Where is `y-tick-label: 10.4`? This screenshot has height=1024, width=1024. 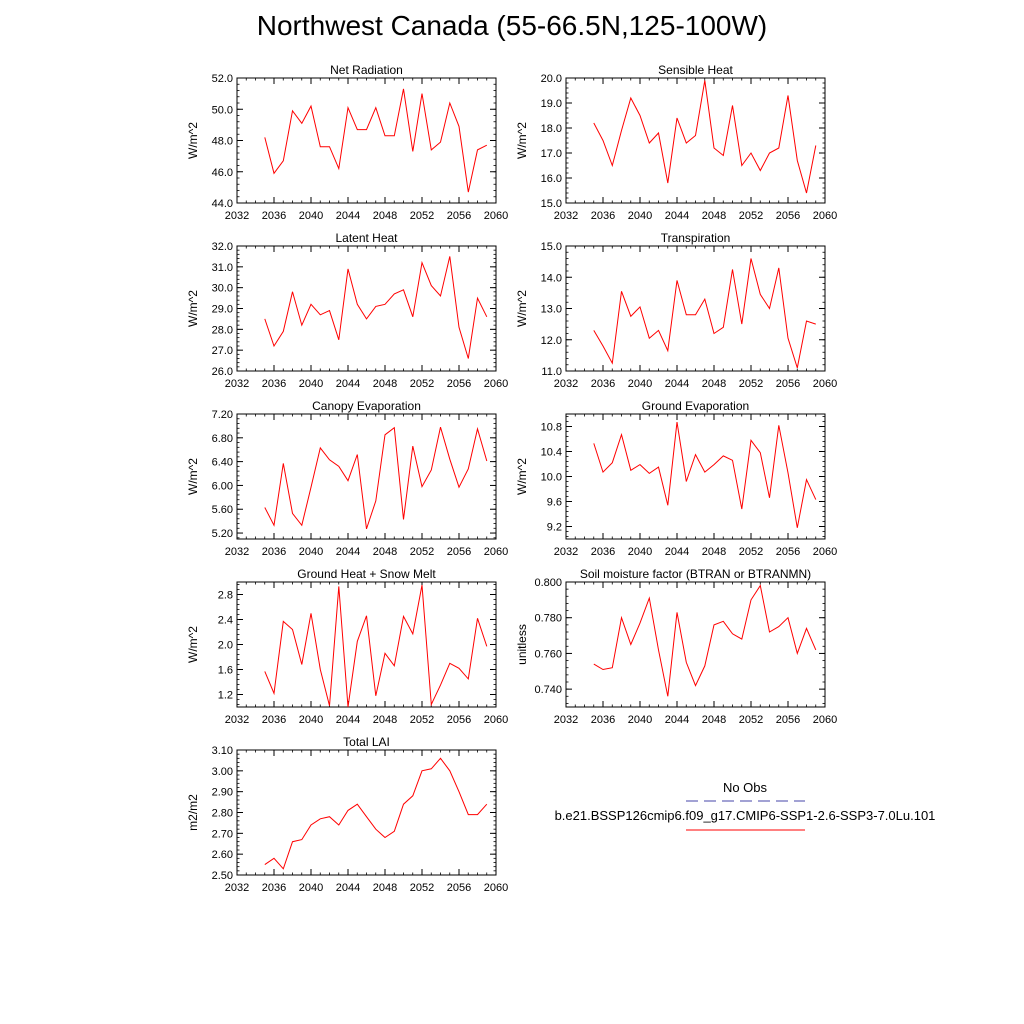 y-tick-label: 10.4 is located at coordinates (551, 453).